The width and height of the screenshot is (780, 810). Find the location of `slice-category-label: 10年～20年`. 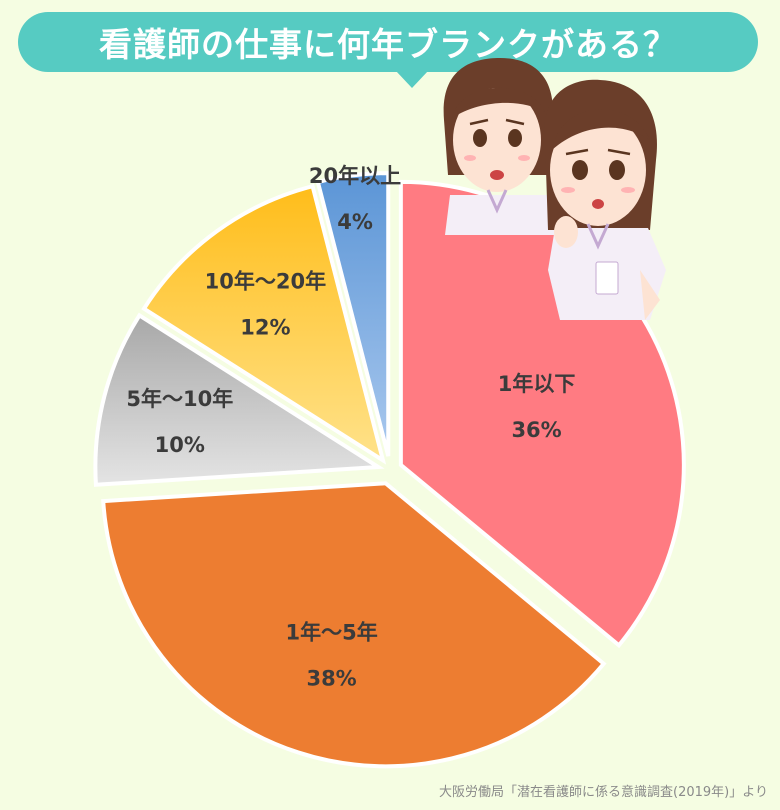

slice-category-label: 10年～20年 is located at coordinates (265, 281).